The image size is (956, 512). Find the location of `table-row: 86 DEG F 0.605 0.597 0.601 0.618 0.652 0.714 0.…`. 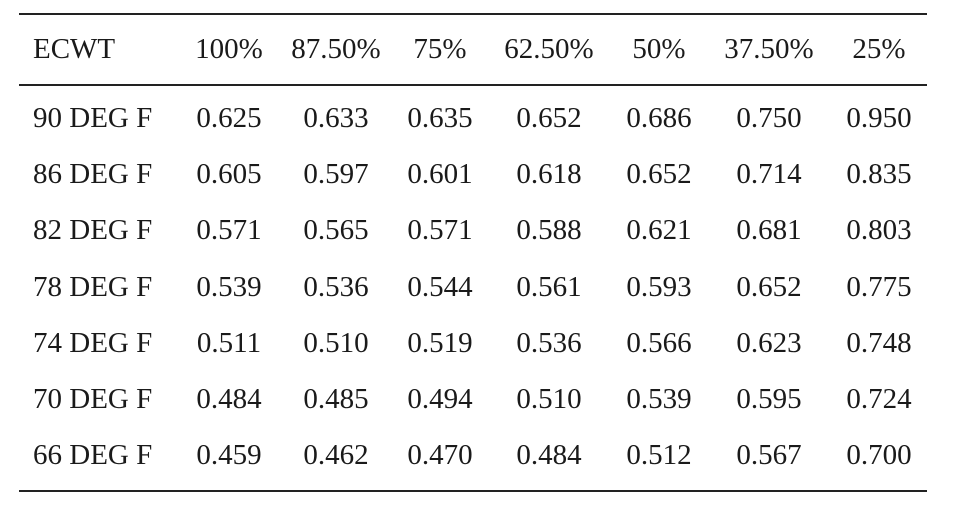

table-row: 86 DEG F 0.605 0.597 0.601 0.618 0.652 0.714 0.… is located at coordinates (473, 174).